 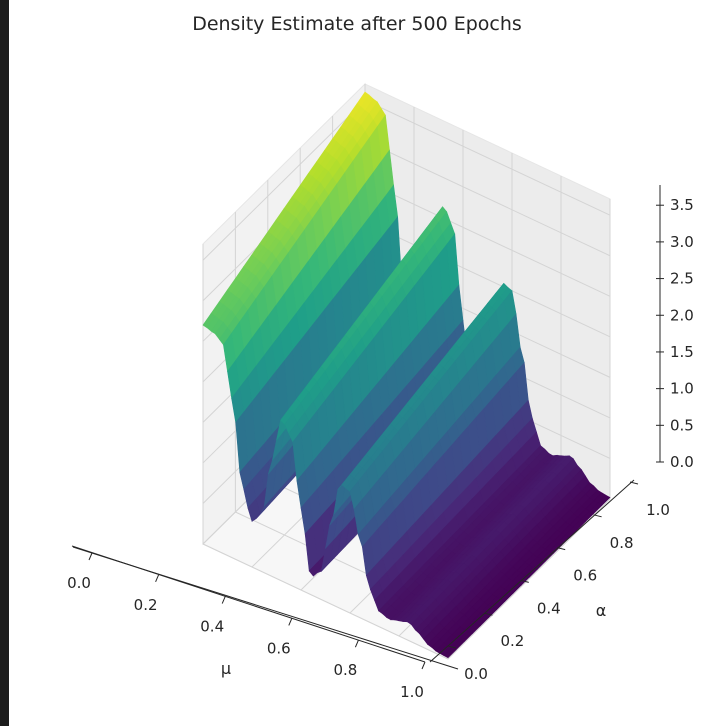 What do you see at coordinates (284, 180) in the screenshot?
I see `grid-left-z` at bounding box center [284, 180].